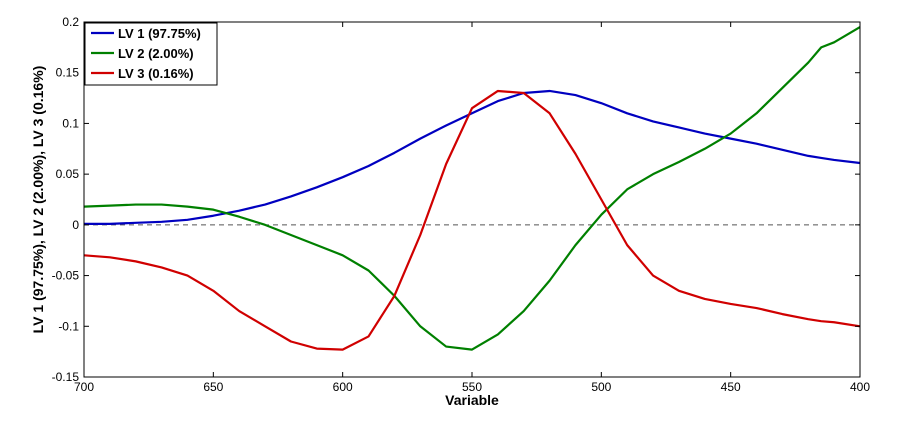  I want to click on y-tick-label: 0, so click(75, 225).